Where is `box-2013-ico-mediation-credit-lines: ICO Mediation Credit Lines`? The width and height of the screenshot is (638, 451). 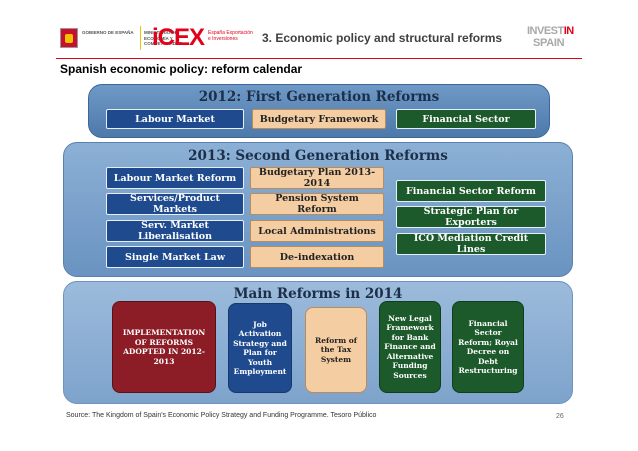 box-2013-ico-mediation-credit-lines: ICO Mediation Credit Lines is located at coordinates (471, 244).